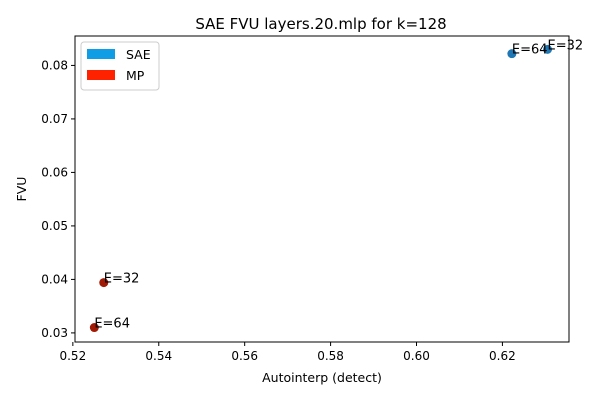 This screenshot has width=600, height=400. What do you see at coordinates (330, 356) in the screenshot?
I see `x-tick-label: 0.58` at bounding box center [330, 356].